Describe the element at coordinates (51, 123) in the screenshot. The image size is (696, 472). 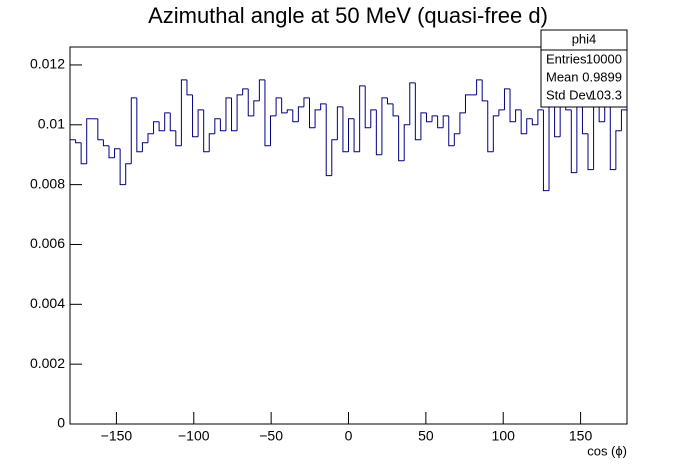
I see `y-tick-label: 0.01` at that location.